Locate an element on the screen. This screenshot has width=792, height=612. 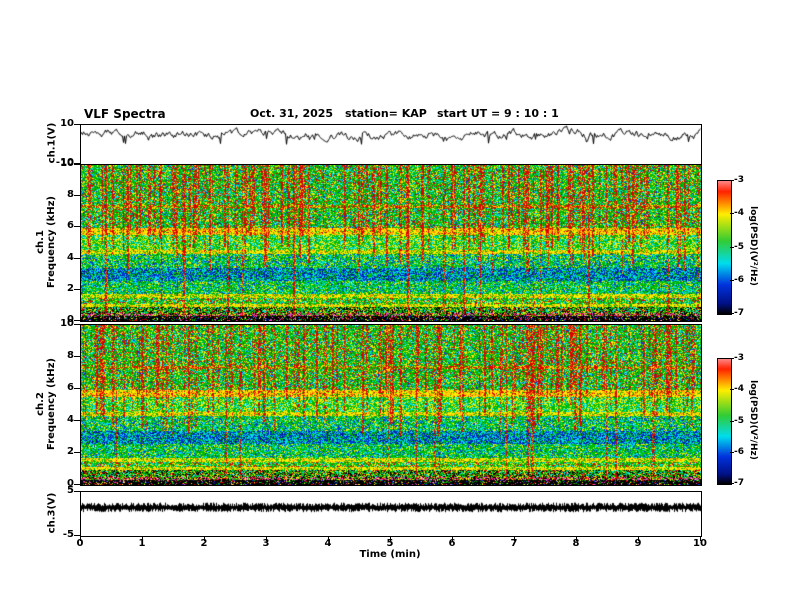
ch3-voltage-plot is located at coordinates (391, 514).